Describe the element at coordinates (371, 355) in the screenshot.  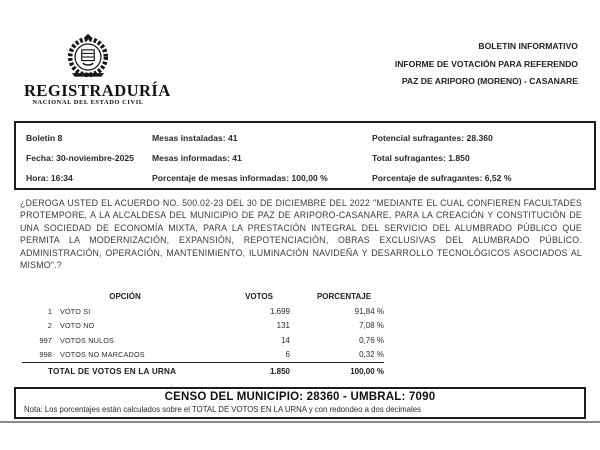
I see `option-percentage: 0,32 %` at that location.